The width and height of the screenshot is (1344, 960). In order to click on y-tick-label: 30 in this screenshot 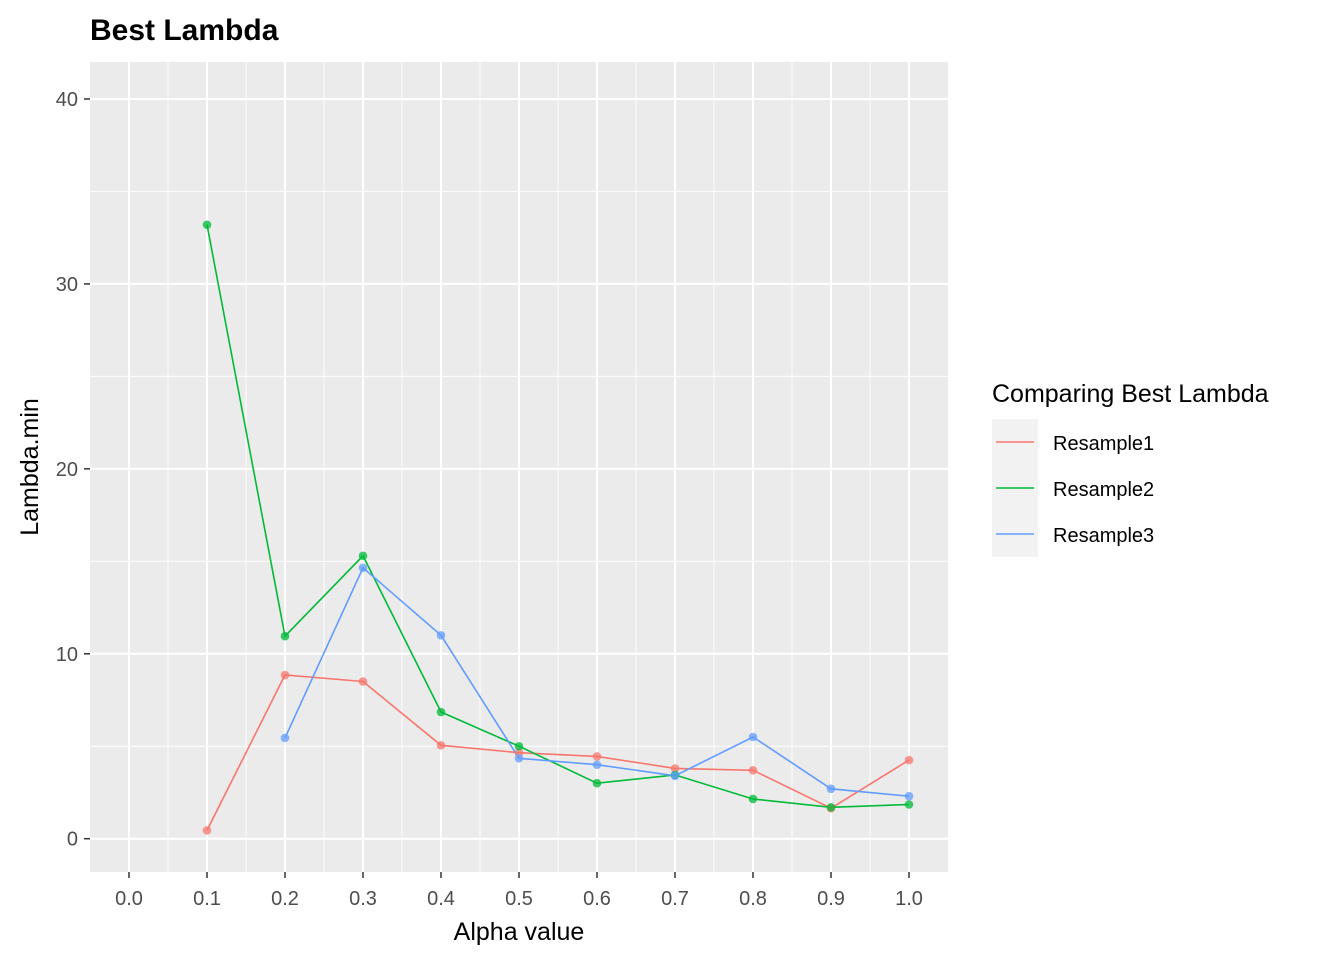, I will do `click(67, 285)`.